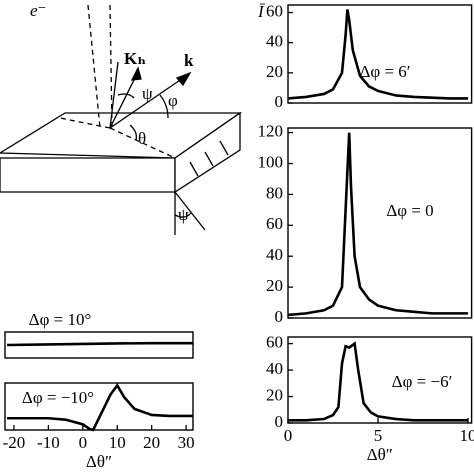 This screenshot has width=474, height=474. What do you see at coordinates (409, 210) in the screenshot?
I see `annotation: Δφ = 0` at bounding box center [409, 210].